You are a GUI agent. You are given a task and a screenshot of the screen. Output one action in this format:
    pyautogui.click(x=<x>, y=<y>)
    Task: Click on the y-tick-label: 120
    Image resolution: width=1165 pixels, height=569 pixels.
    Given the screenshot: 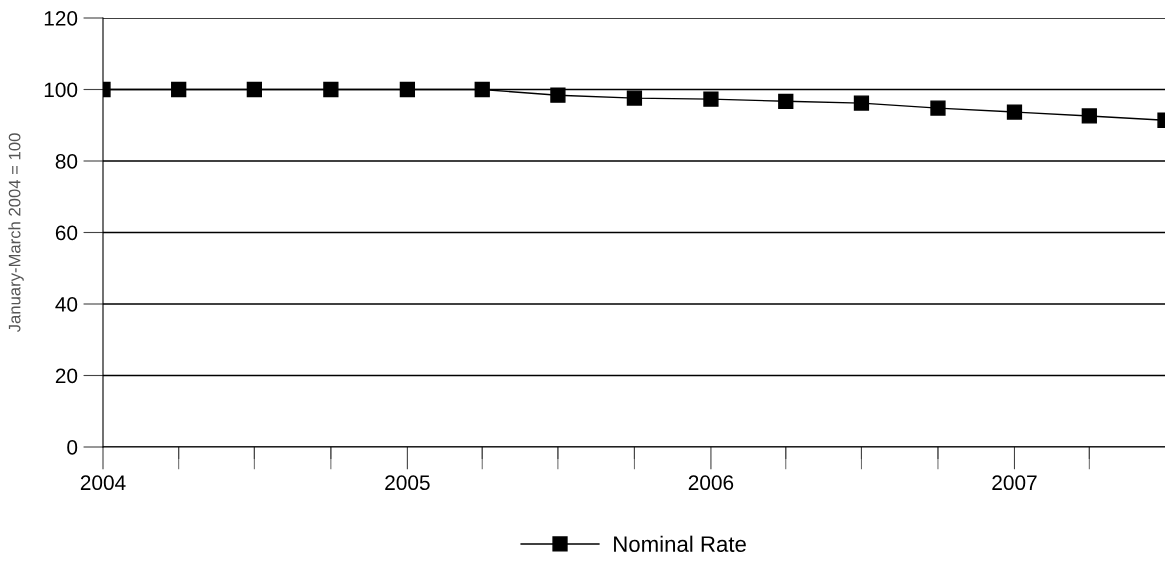 What is the action you would take?
    pyautogui.click(x=61, y=18)
    